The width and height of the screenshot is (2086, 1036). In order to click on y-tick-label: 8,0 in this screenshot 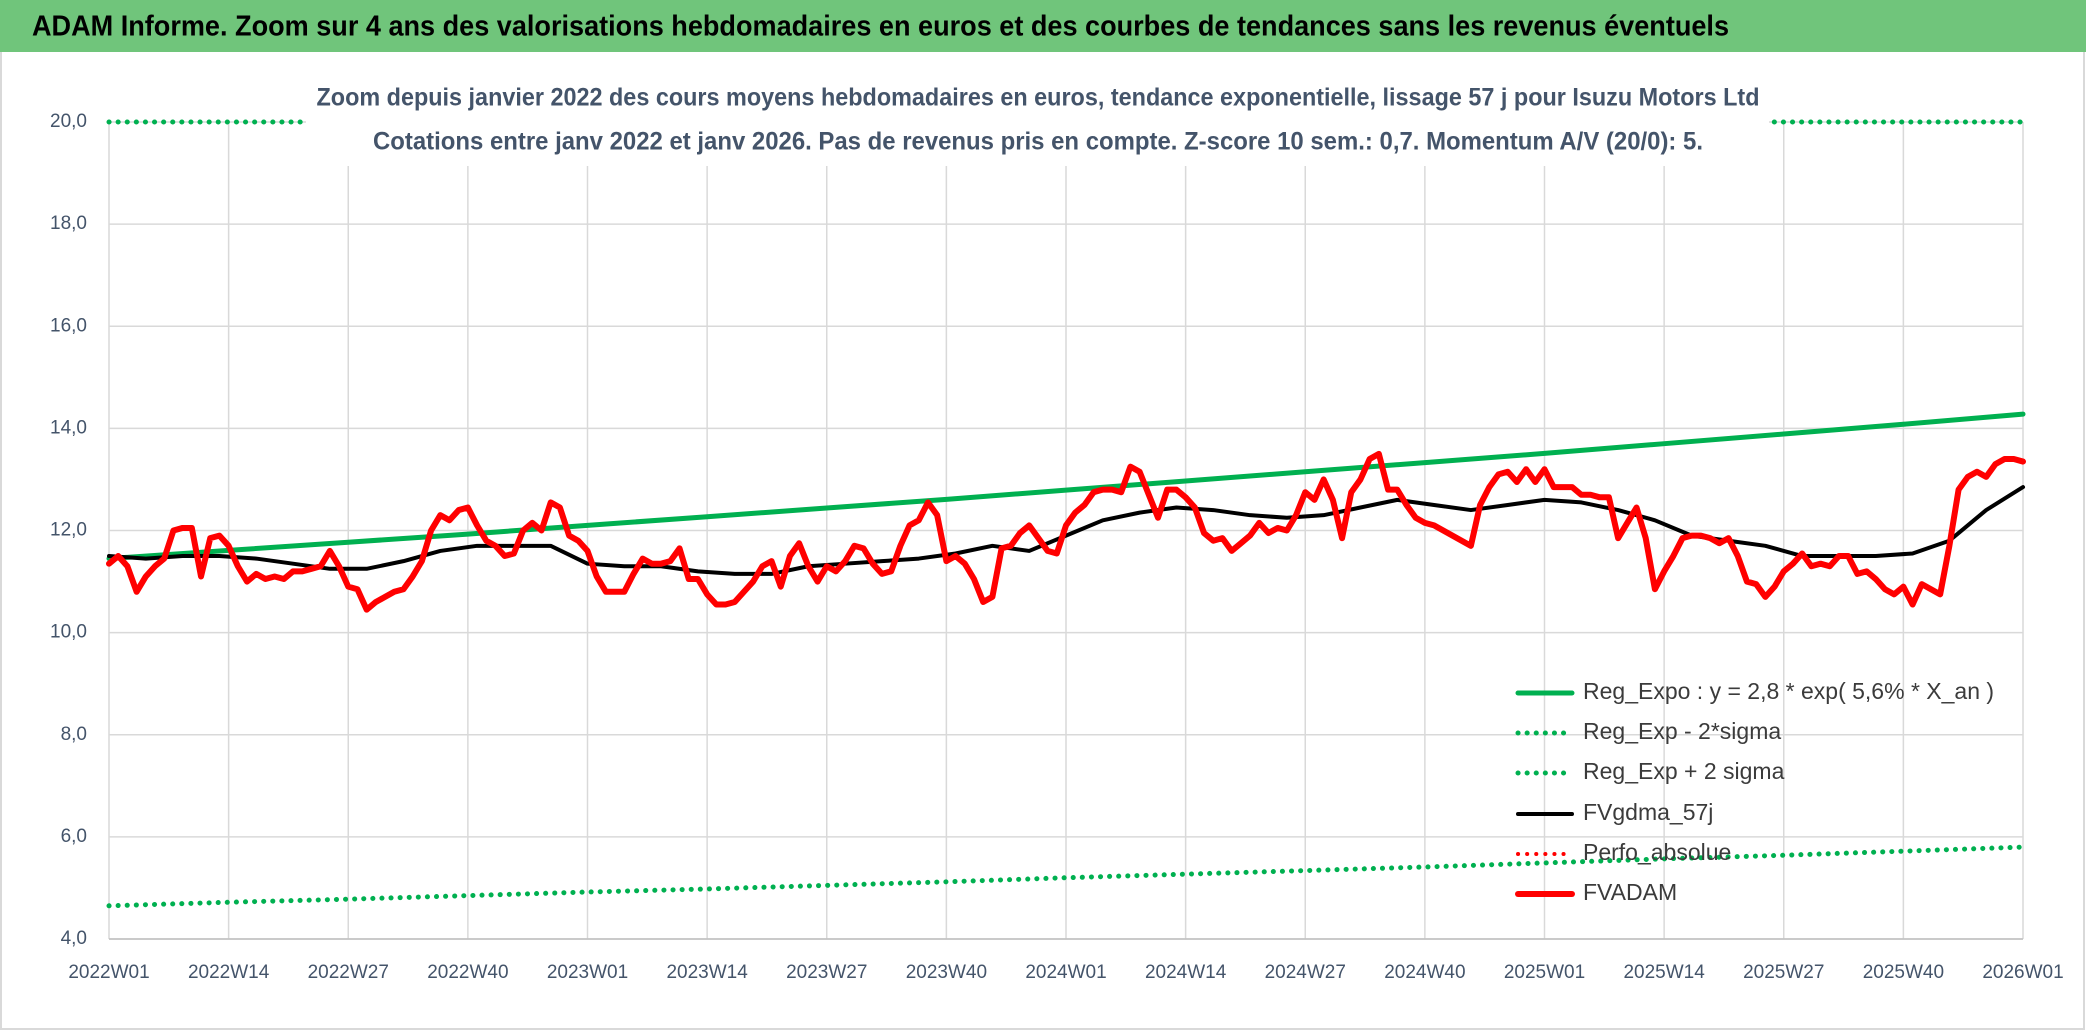, I will do `click(74, 734)`.